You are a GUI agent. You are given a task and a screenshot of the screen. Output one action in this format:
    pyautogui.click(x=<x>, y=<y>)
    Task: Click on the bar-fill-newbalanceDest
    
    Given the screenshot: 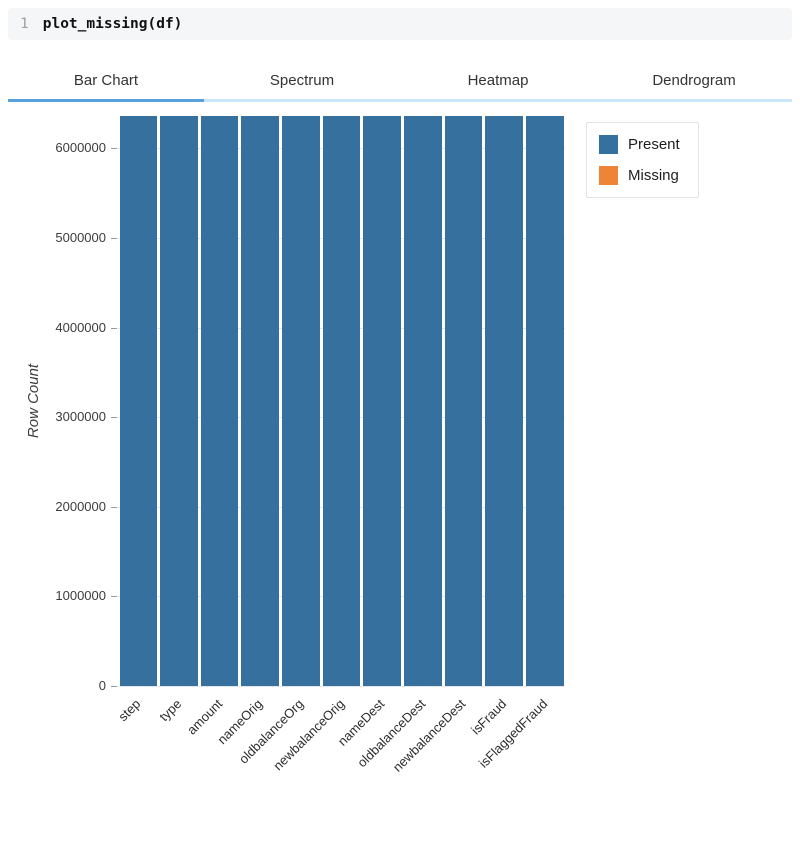 What is the action you would take?
    pyautogui.click(x=463, y=401)
    